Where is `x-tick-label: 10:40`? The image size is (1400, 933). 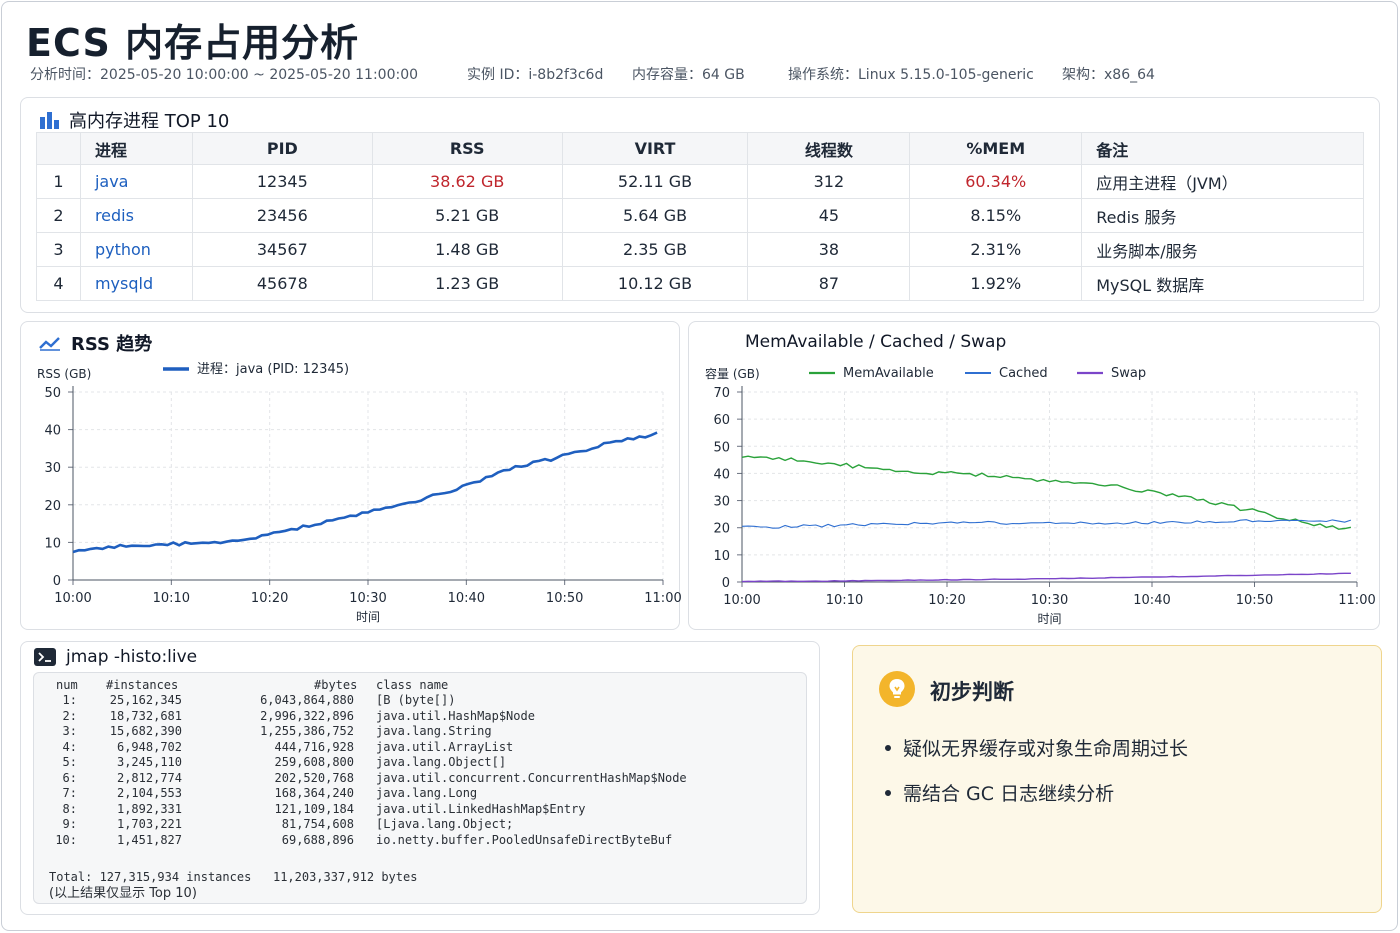
x-tick-label: 10:40 is located at coordinates (466, 598).